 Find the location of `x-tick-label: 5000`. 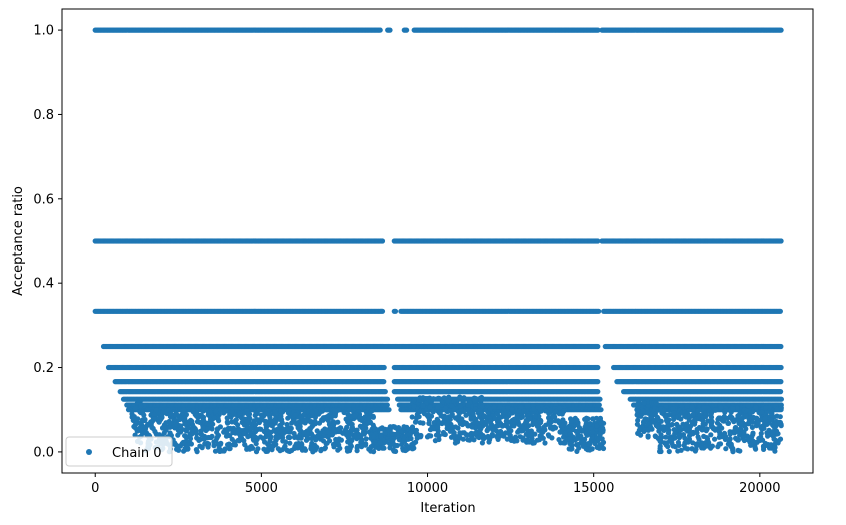

x-tick-label: 5000 is located at coordinates (261, 488).